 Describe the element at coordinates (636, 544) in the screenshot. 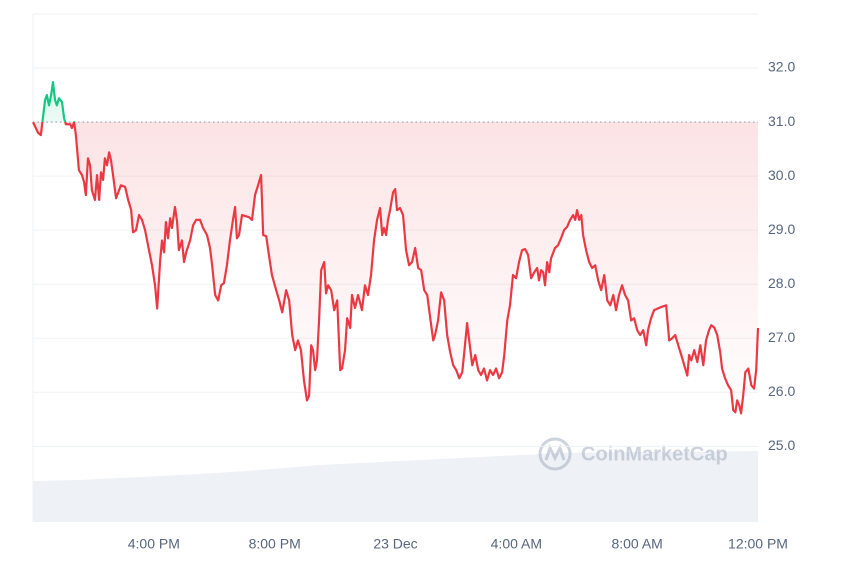

I see `x-tick-label: 8:00 AM` at that location.